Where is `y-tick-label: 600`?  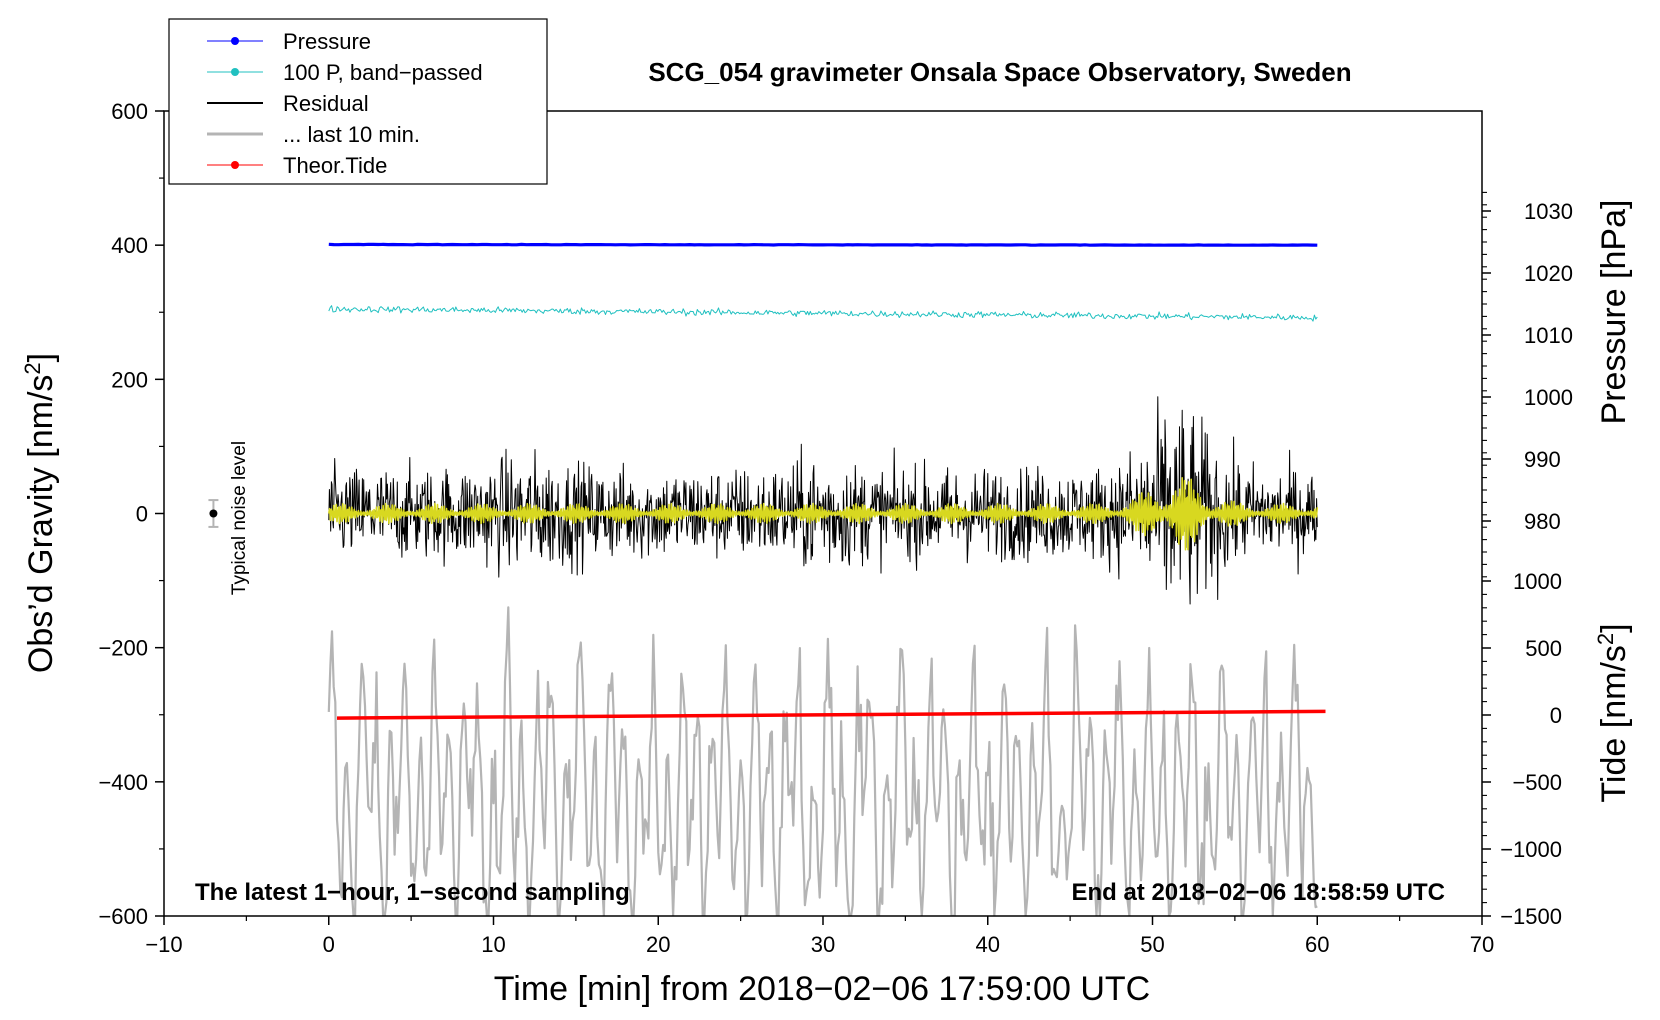 y-tick-label: 600 is located at coordinates (129, 111).